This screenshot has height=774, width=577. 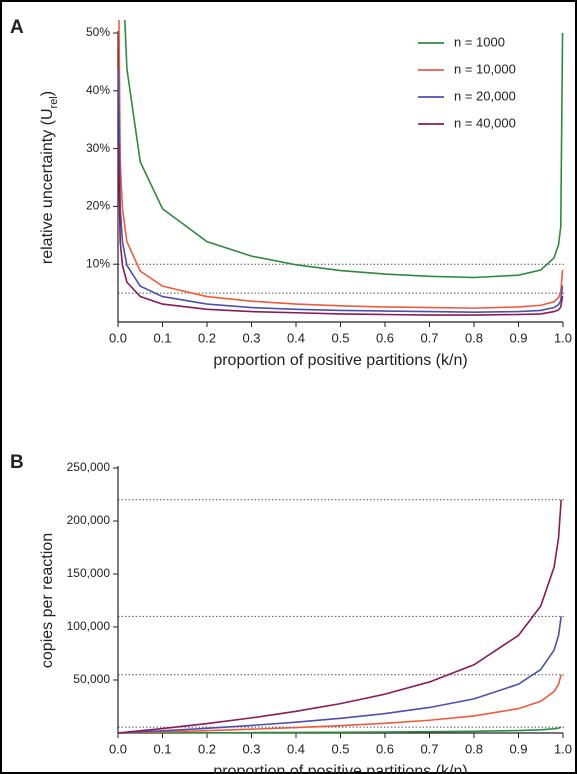 What do you see at coordinates (98, 90) in the screenshot?
I see `y-tick-label: 40%` at bounding box center [98, 90].